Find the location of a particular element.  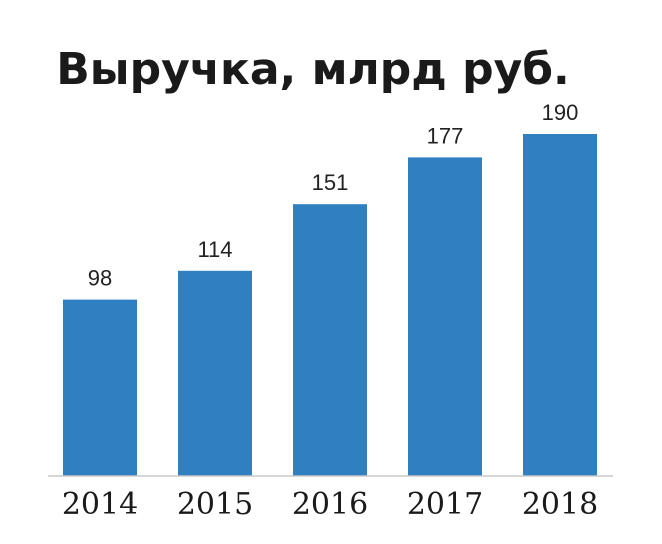

bar-2014 is located at coordinates (100, 387).